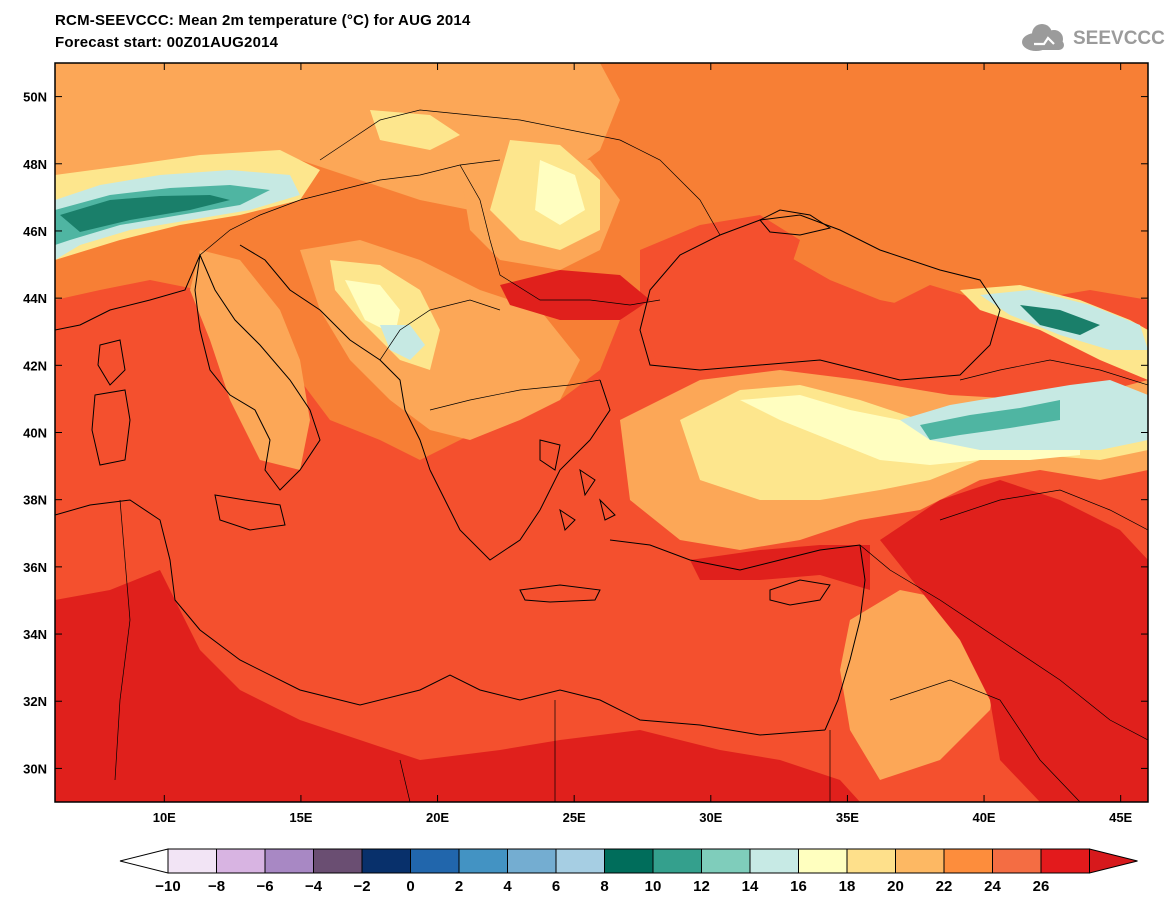  Describe the element at coordinates (250, 512) in the screenshot. I see `coast-sicily` at that location.